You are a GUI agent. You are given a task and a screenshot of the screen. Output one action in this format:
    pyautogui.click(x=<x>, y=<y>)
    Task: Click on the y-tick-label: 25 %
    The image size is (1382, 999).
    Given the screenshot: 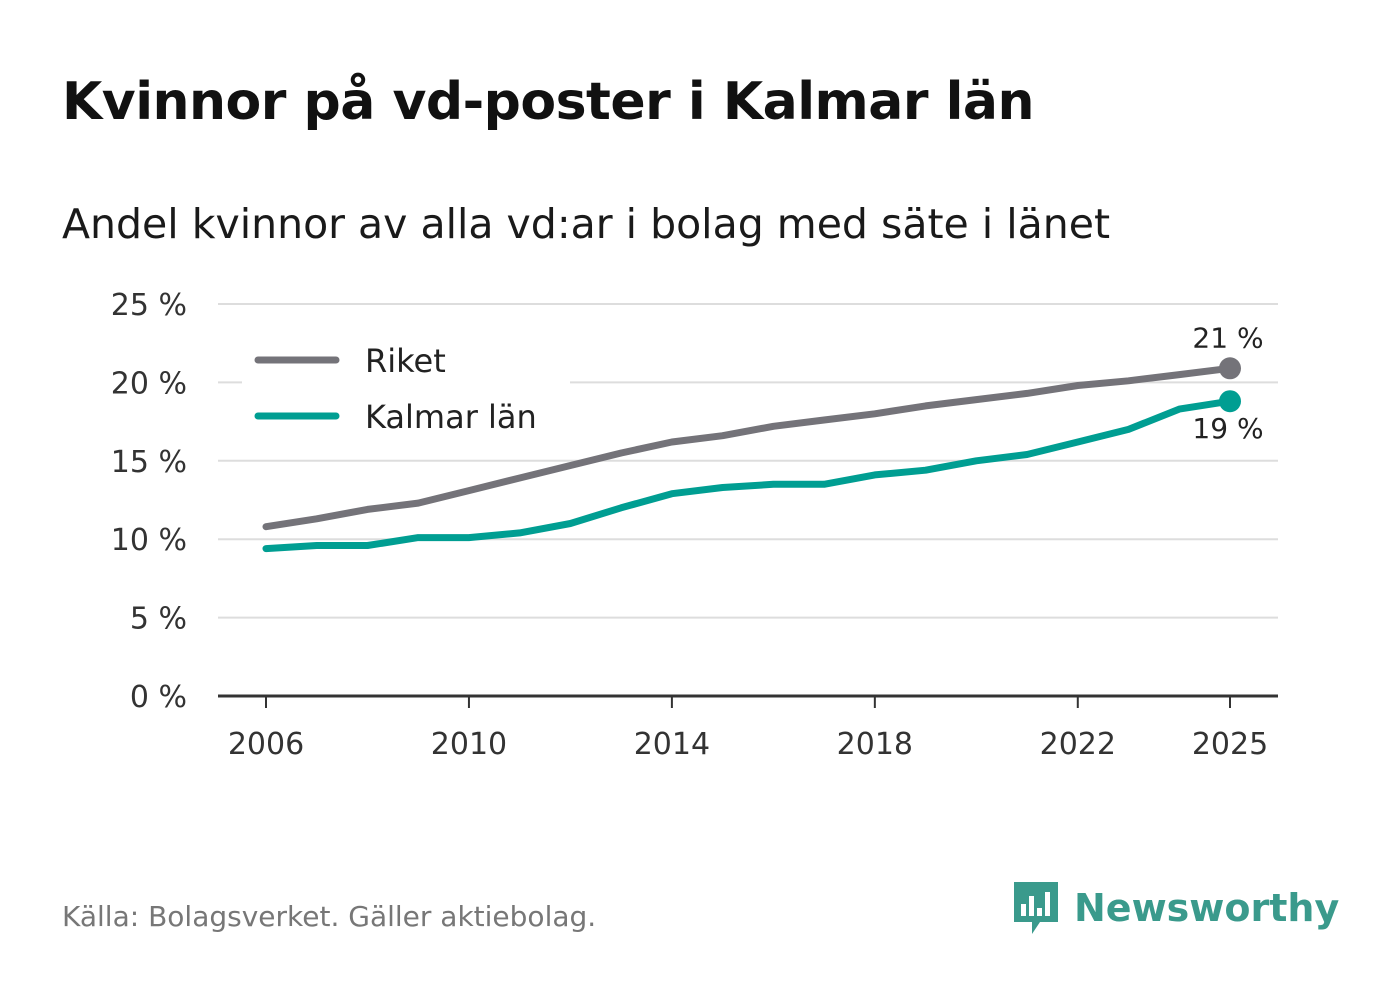 What is the action you would take?
    pyautogui.click(x=149, y=305)
    